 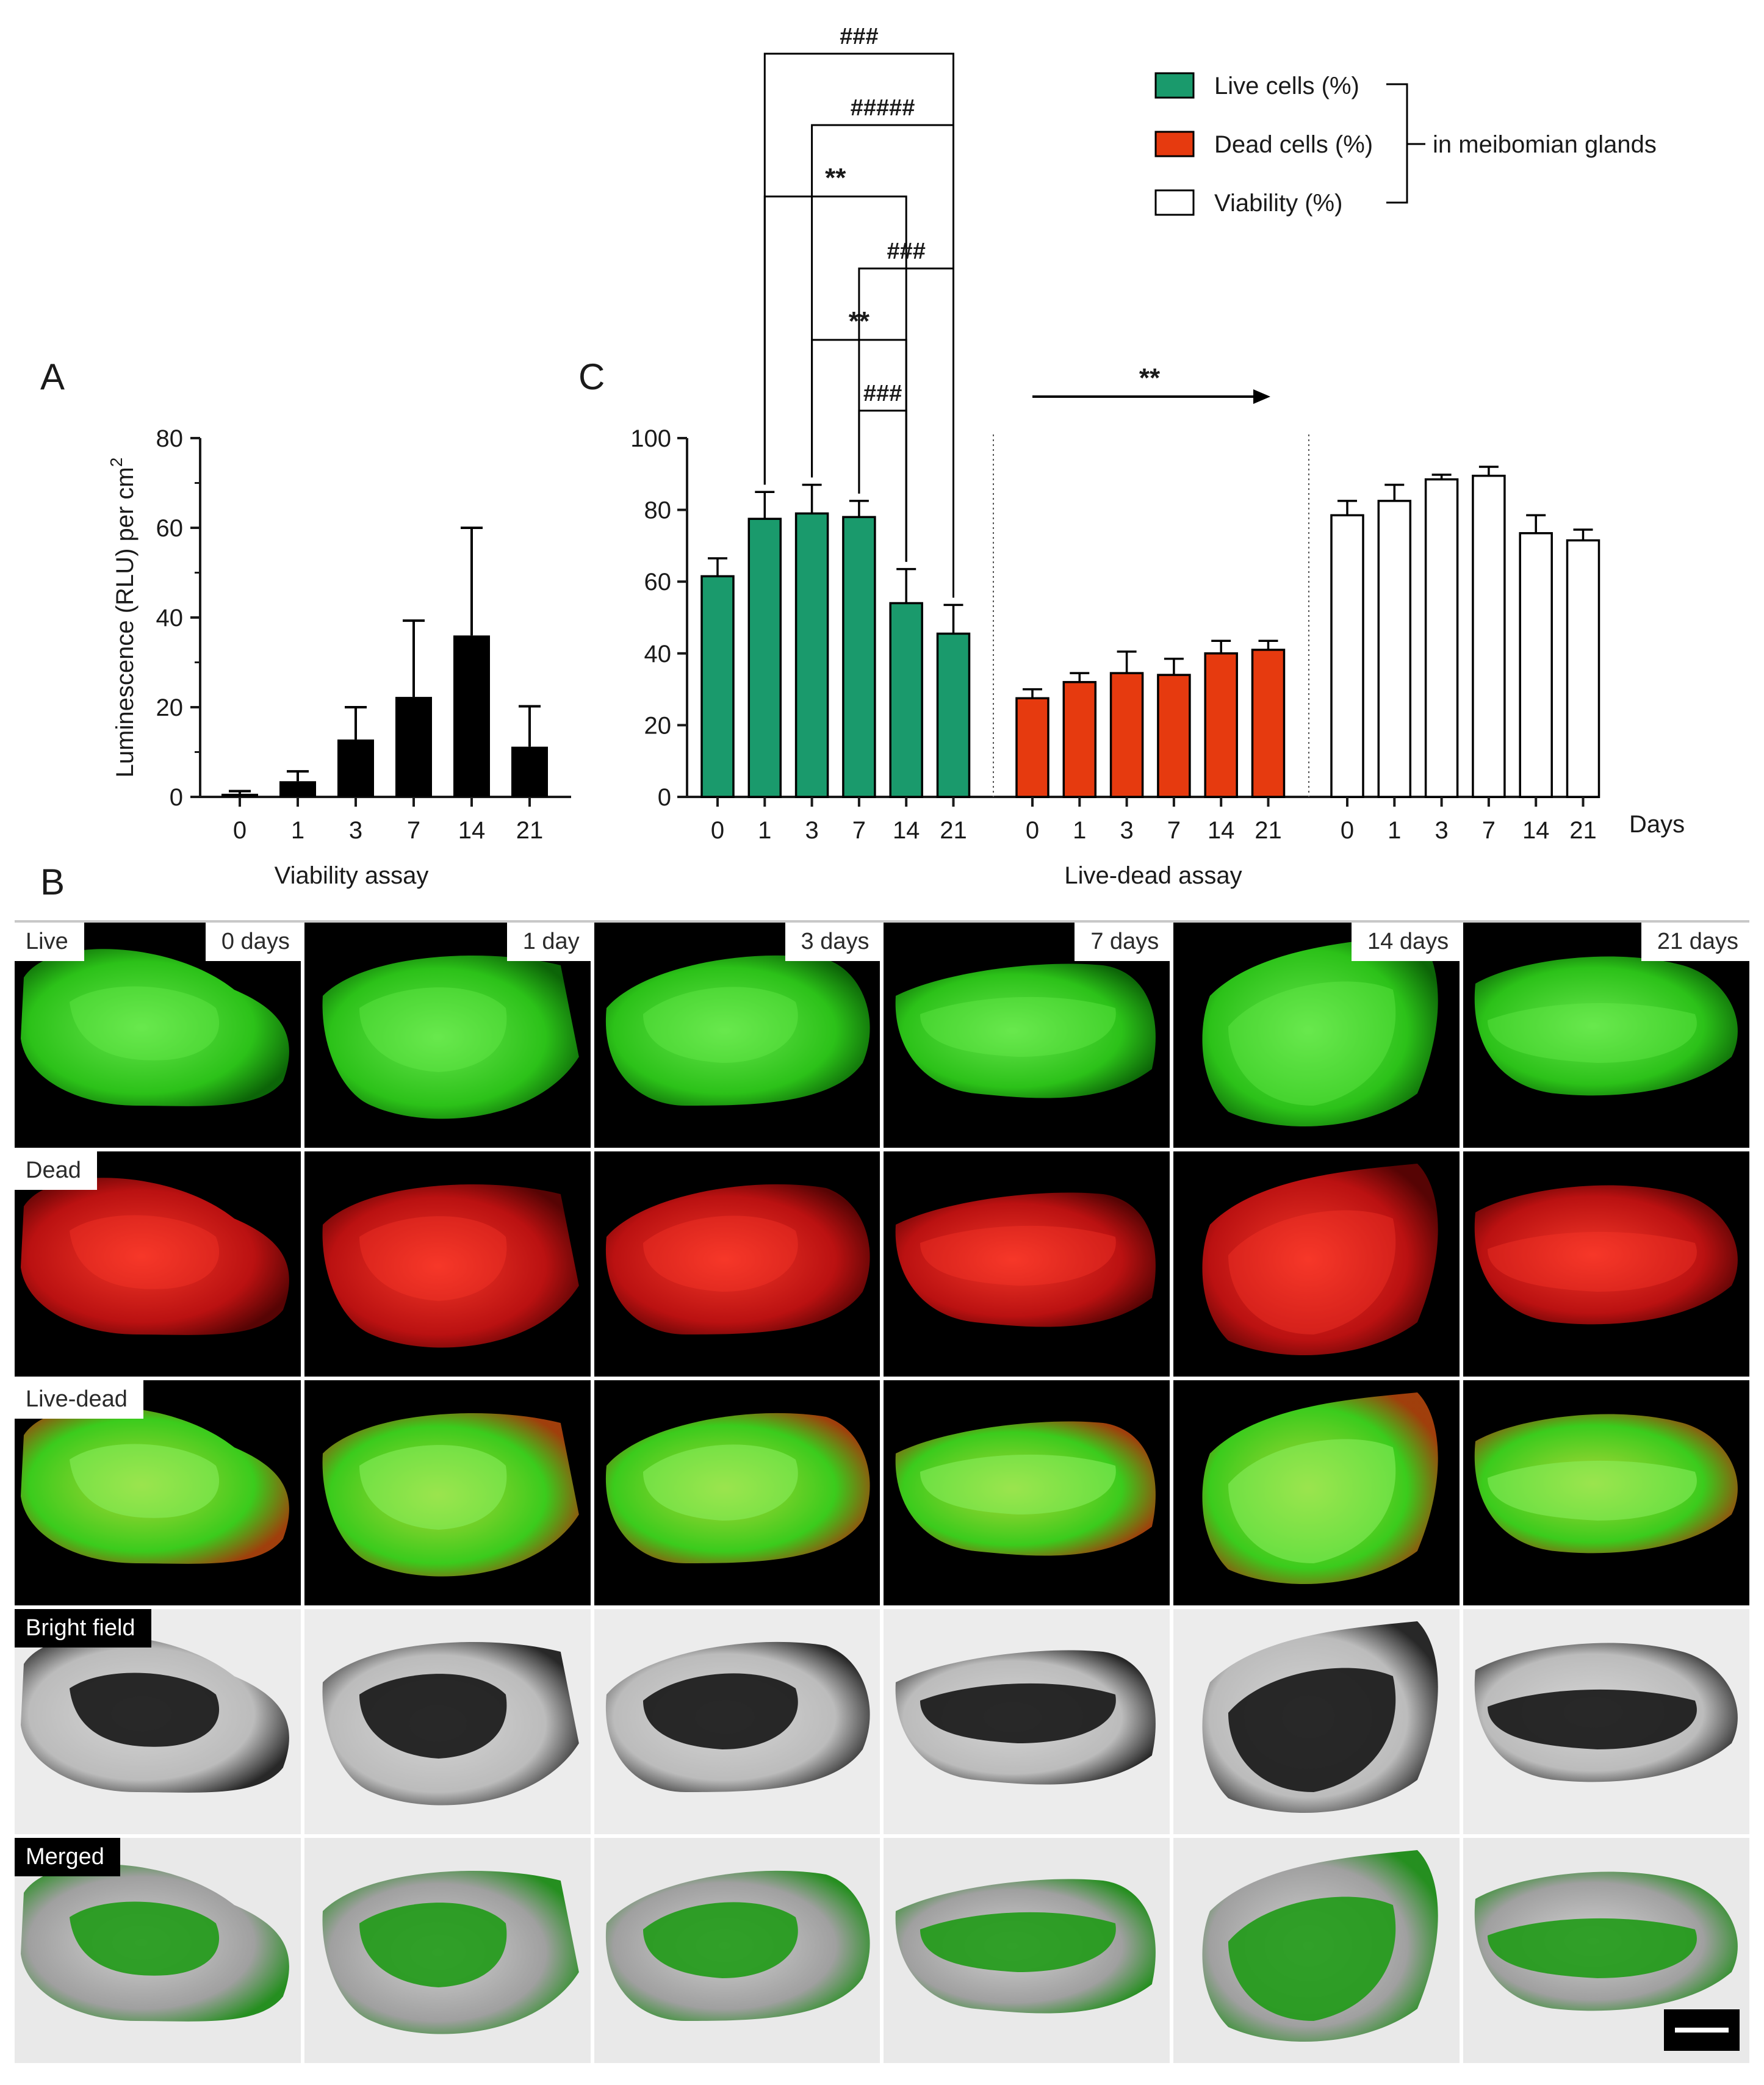 I want to click on y-tick-label: 60, so click(x=658, y=582).